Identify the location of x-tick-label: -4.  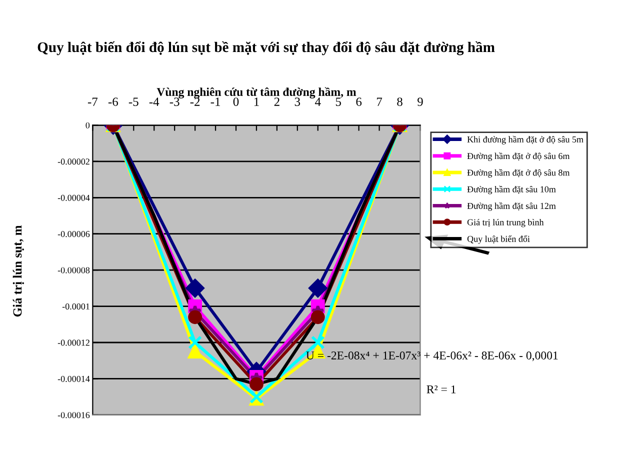
(154, 102).